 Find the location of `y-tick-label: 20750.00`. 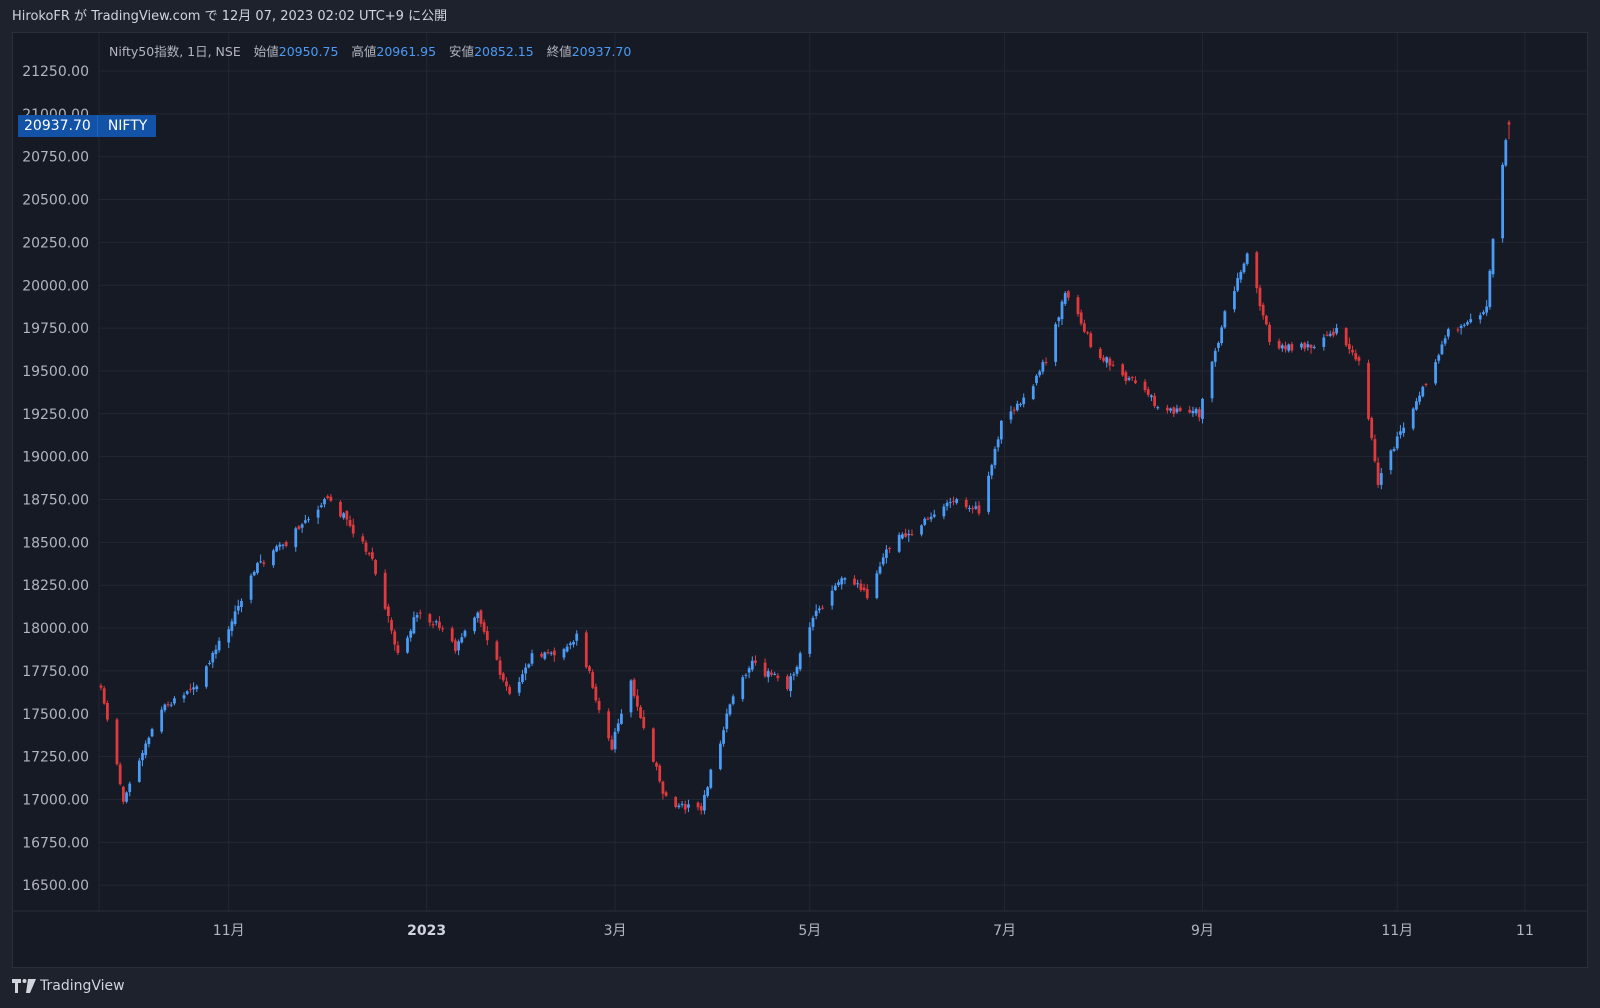

y-tick-label: 20750.00 is located at coordinates (55, 158).